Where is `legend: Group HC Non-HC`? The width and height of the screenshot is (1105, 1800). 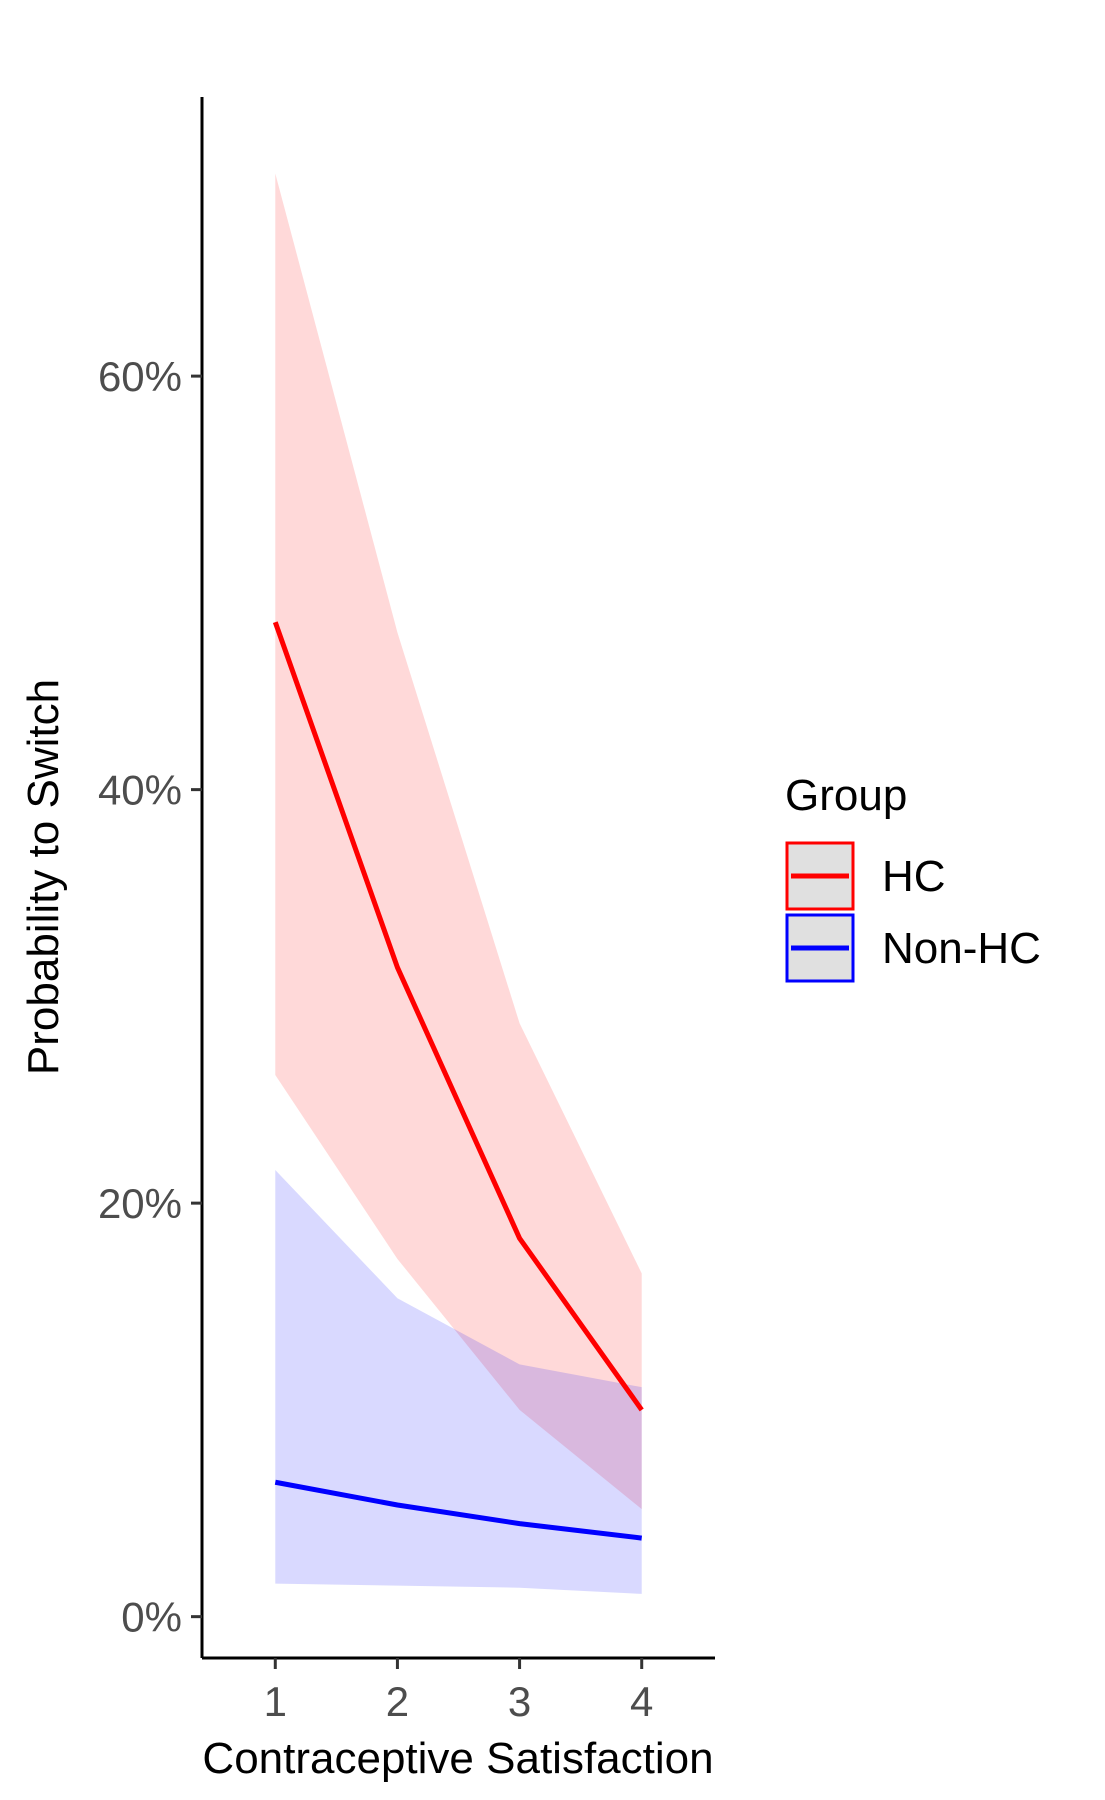 legend: Group HC Non-HC is located at coordinates (913, 877).